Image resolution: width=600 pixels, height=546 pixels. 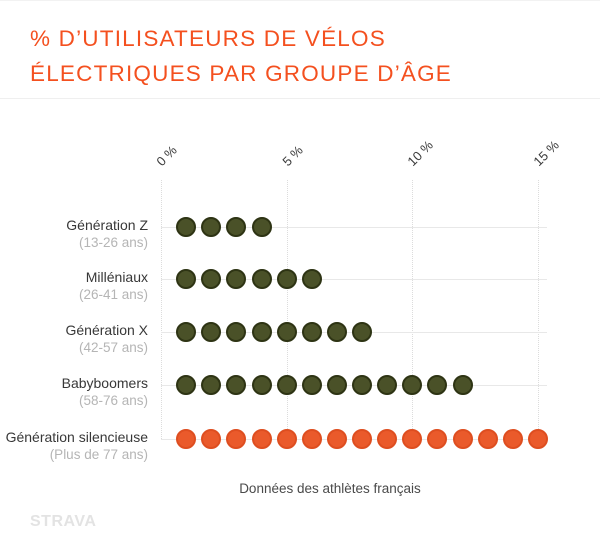 I want to click on category-label: Babyboomers, so click(x=104, y=383).